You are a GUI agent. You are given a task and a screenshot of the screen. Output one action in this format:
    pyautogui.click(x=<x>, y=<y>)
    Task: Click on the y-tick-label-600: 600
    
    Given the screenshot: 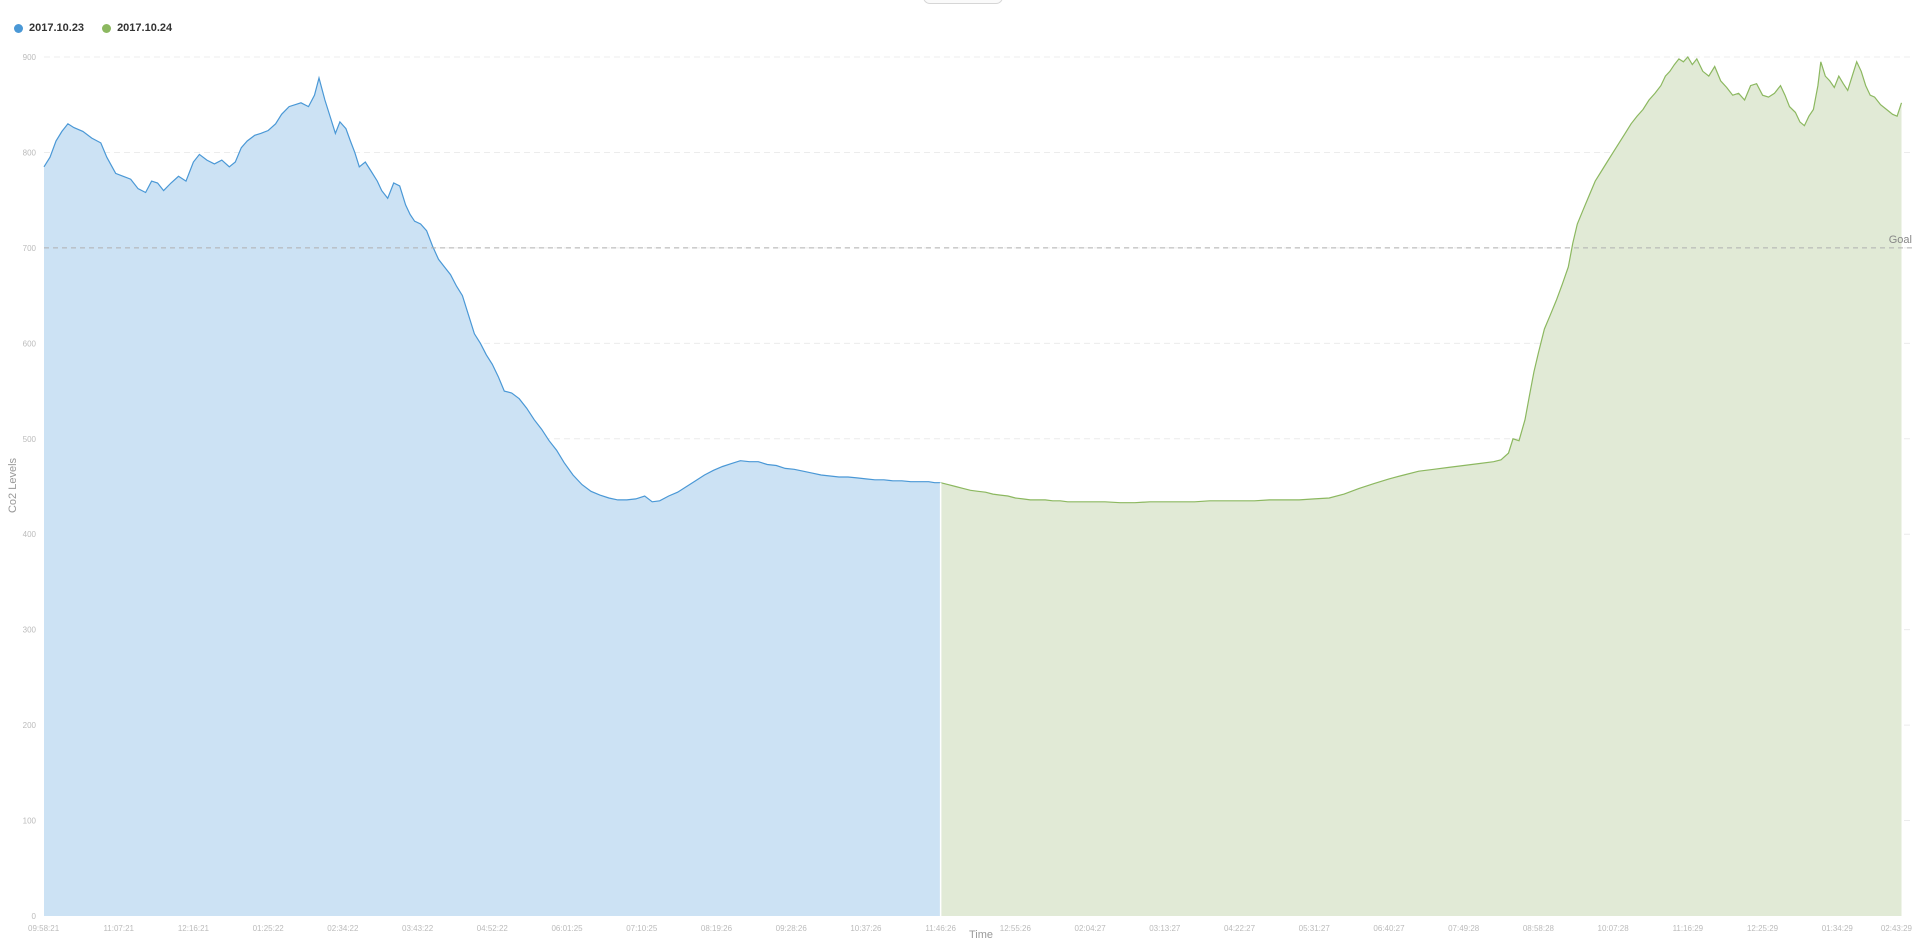 What is the action you would take?
    pyautogui.click(x=30, y=343)
    